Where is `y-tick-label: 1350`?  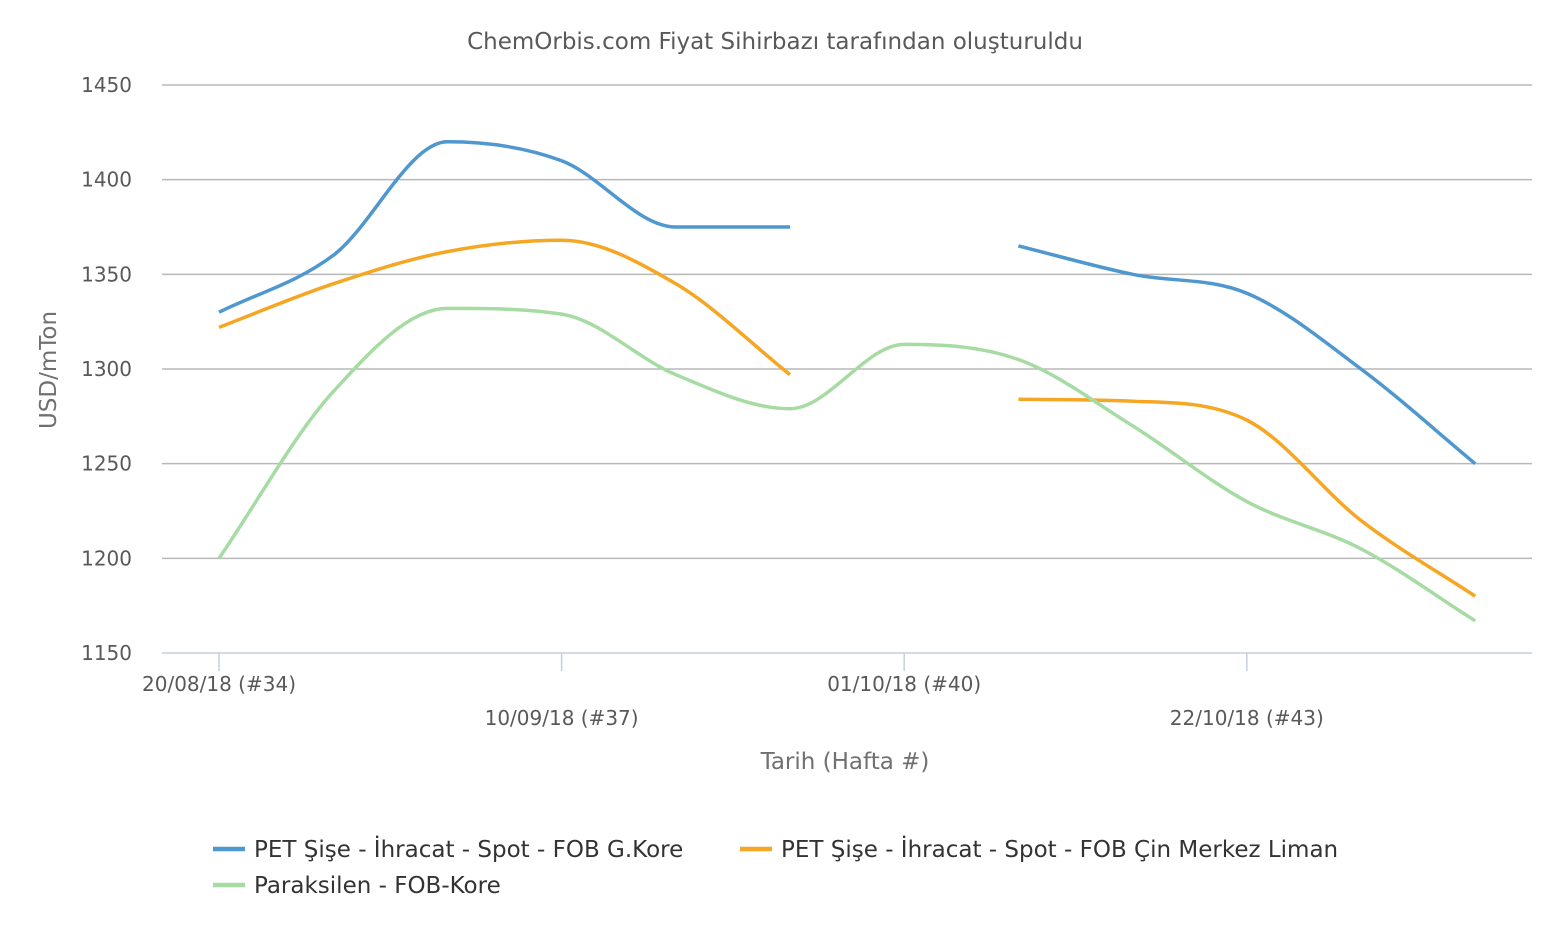 y-tick-label: 1350 is located at coordinates (106, 274).